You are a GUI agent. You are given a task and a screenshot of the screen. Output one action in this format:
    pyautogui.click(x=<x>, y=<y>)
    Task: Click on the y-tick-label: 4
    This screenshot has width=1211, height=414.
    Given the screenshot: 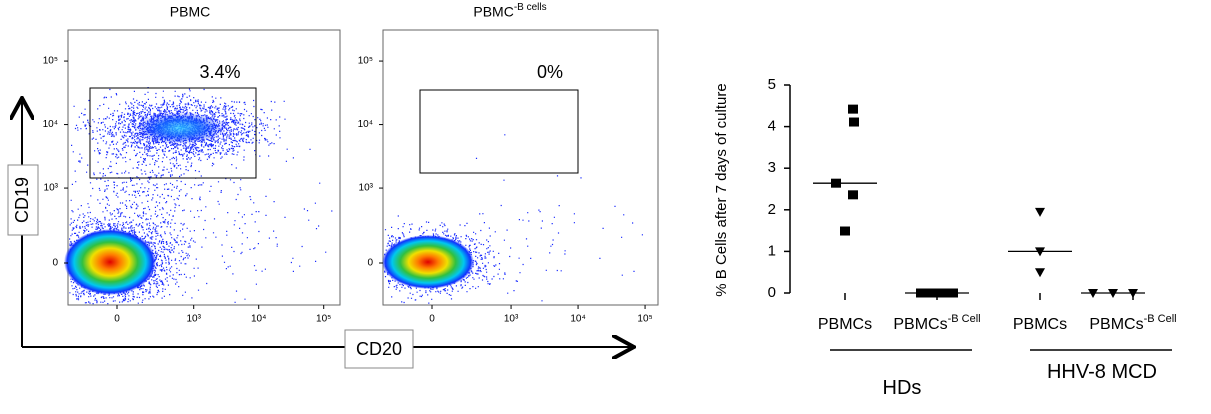 What is the action you would take?
    pyautogui.click(x=772, y=126)
    